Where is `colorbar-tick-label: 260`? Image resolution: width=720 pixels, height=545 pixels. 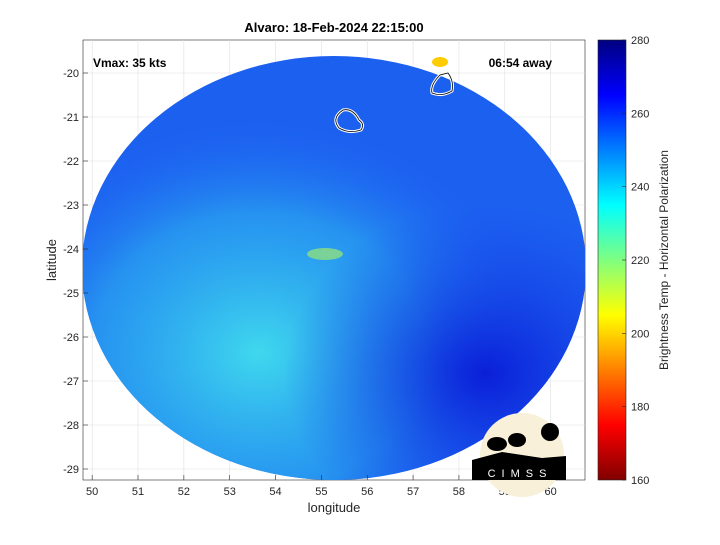 colorbar-tick-label: 260 is located at coordinates (640, 114).